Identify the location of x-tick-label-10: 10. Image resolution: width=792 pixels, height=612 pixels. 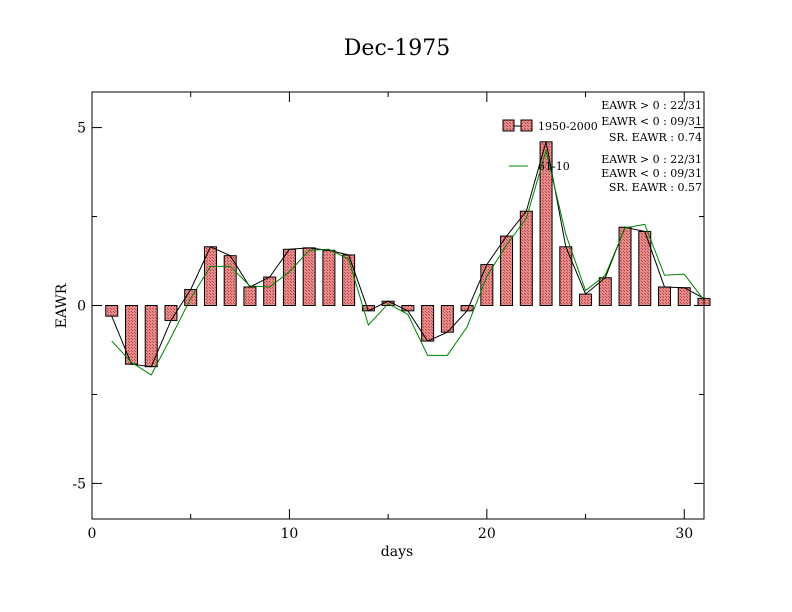
(290, 534).